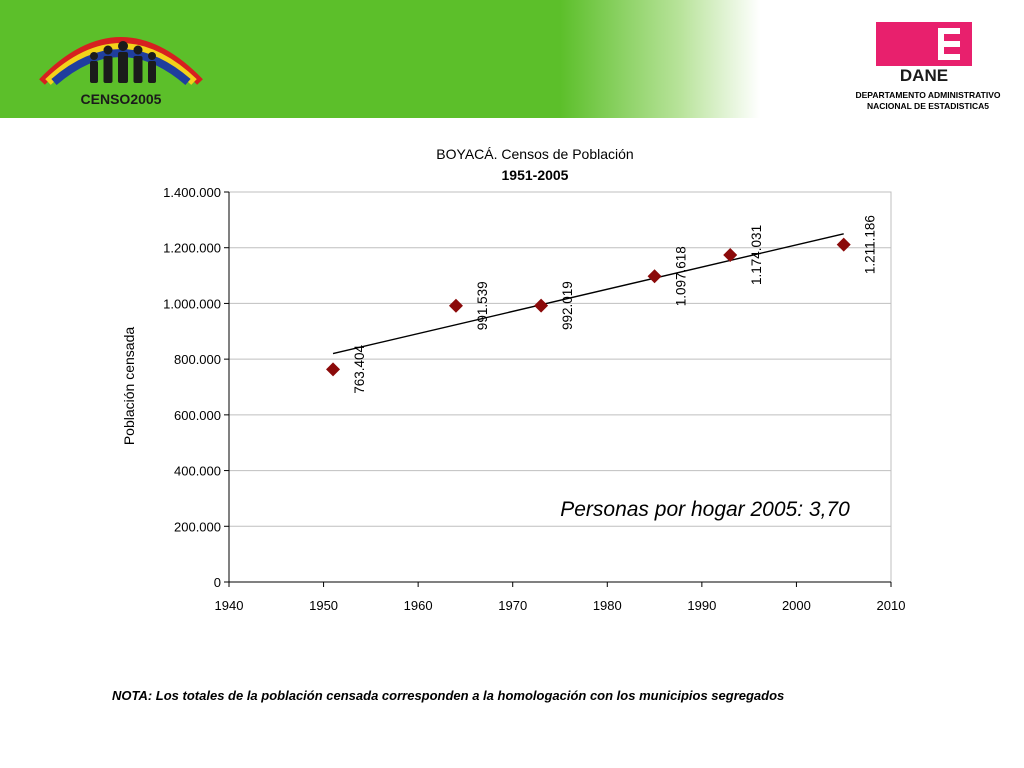  Describe the element at coordinates (534, 154) in the screenshot. I see `chart-title: BOYACÁ. Censos de Población` at that location.